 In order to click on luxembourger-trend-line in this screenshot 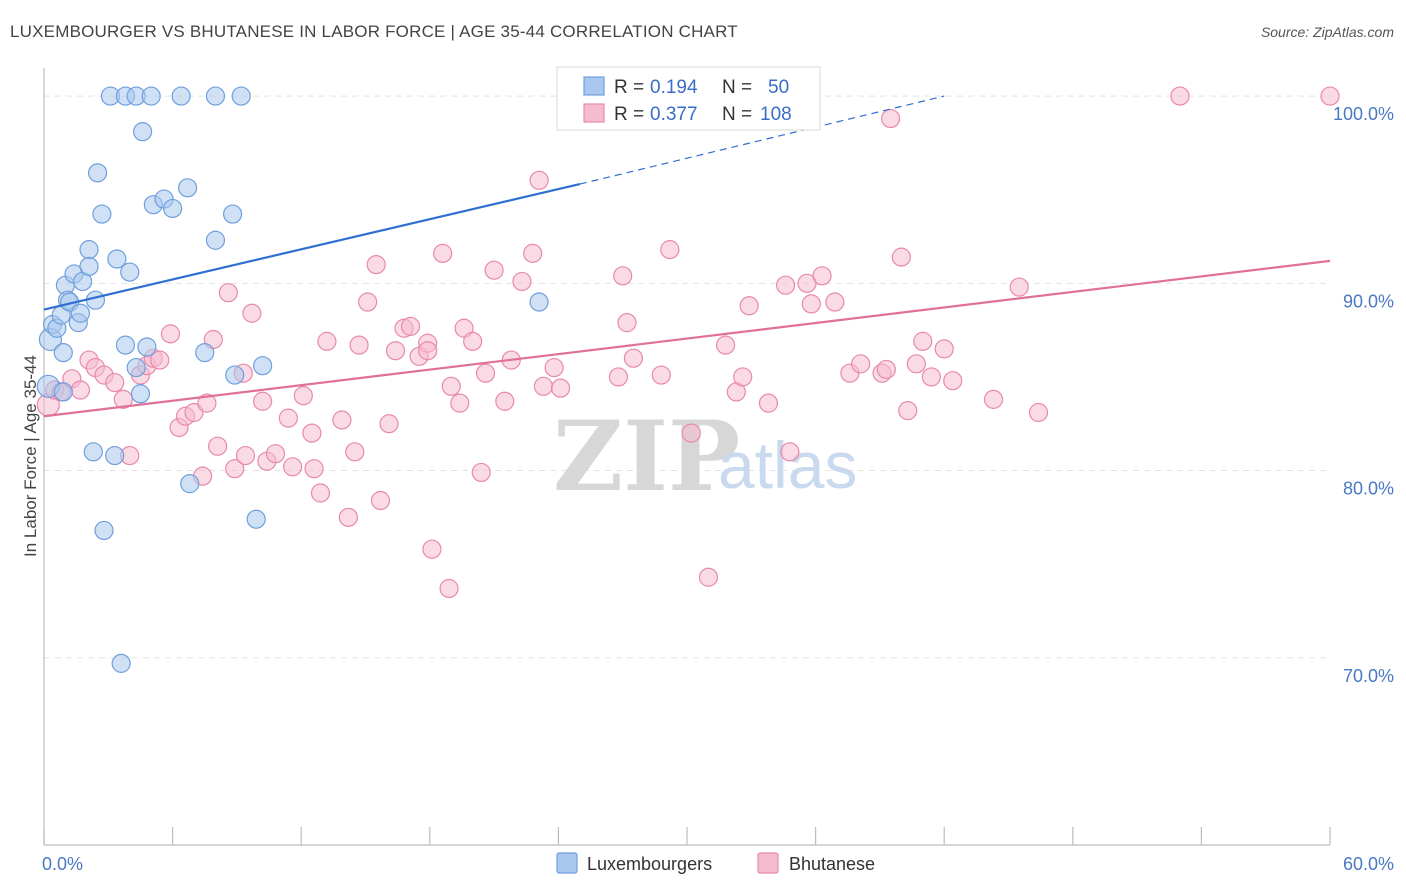, I will do `click(312, 247)`.